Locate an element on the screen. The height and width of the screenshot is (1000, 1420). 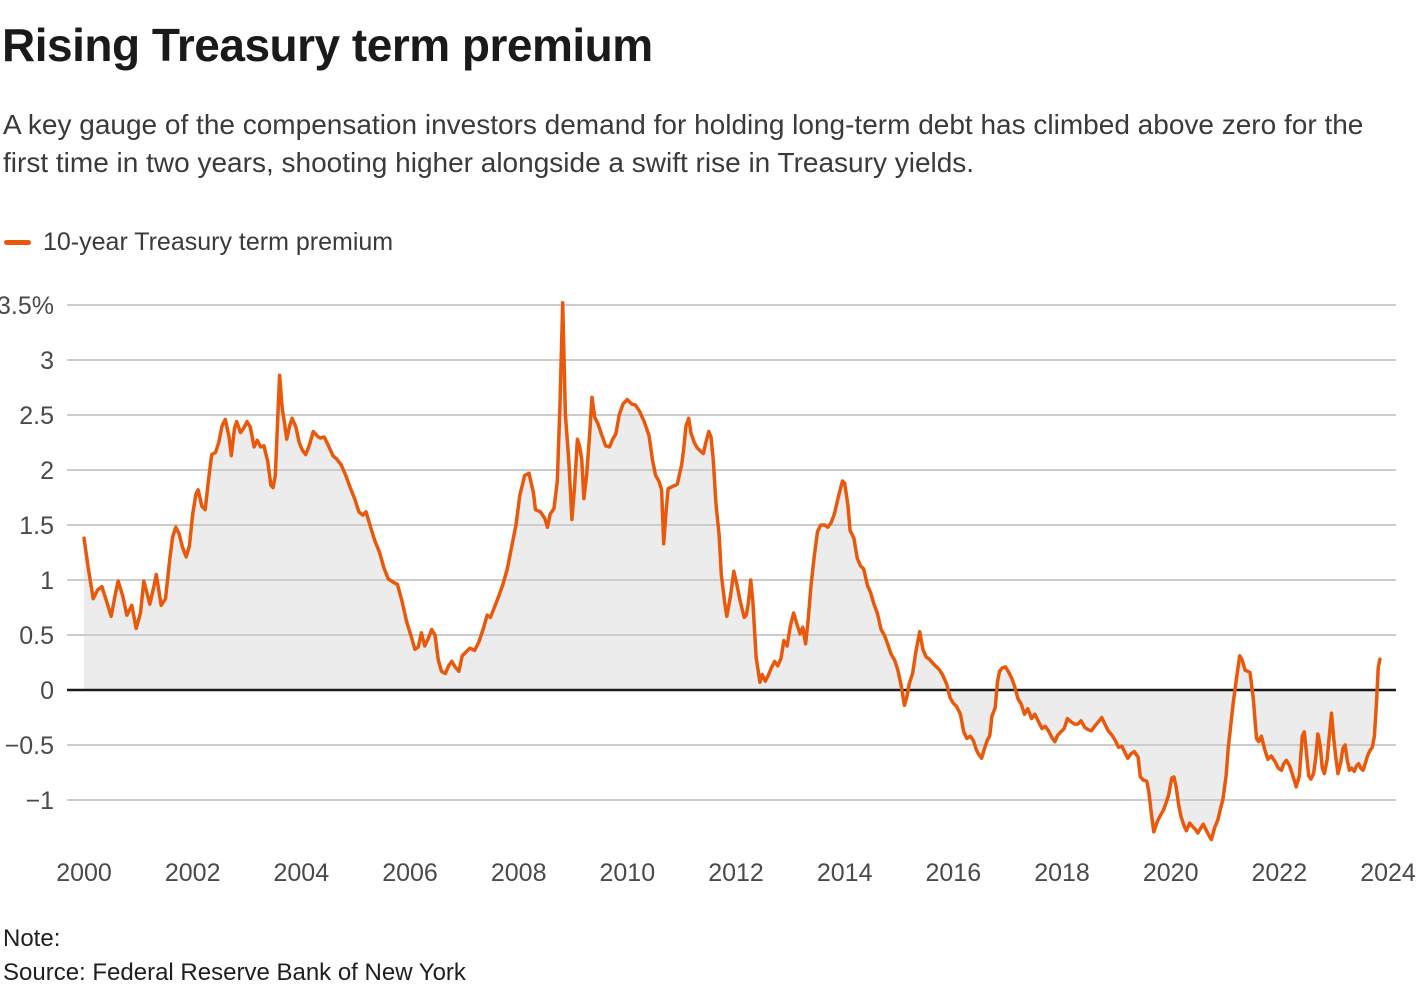
svg-text: 2000 is located at coordinates (84, 873).